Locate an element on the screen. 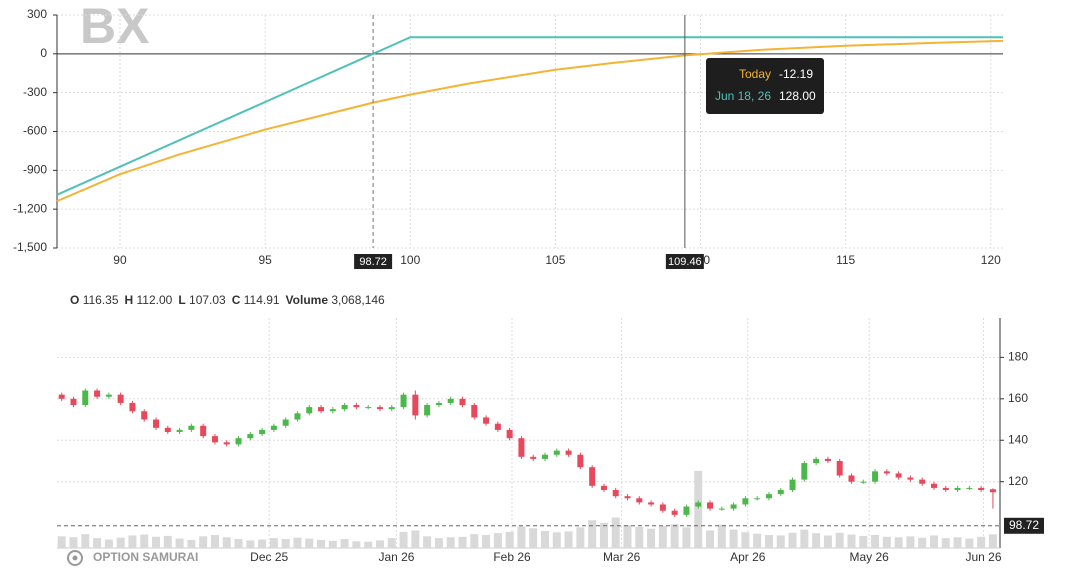  x-tick-label: 115 is located at coordinates (845, 260).